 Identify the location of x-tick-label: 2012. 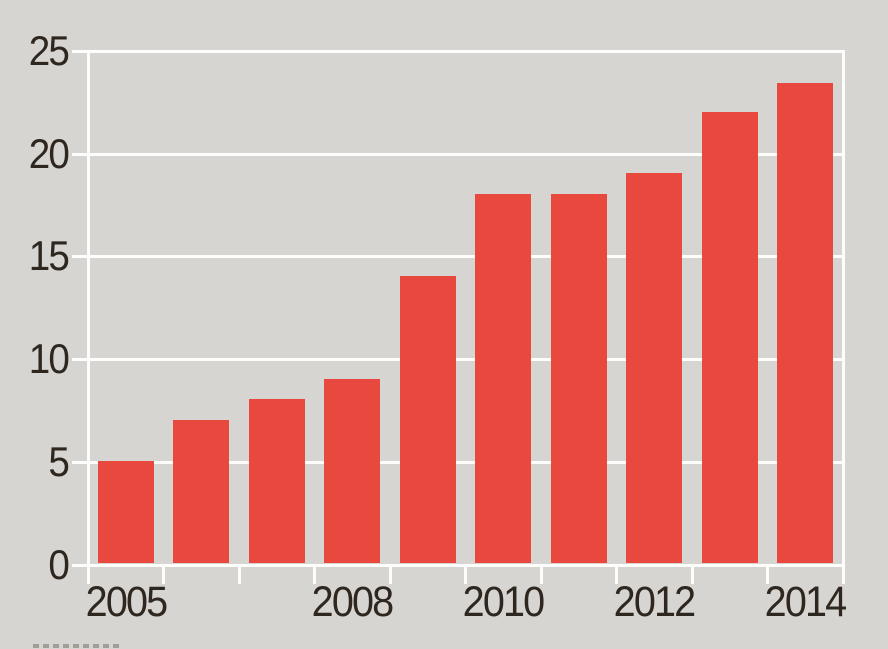
(654, 602).